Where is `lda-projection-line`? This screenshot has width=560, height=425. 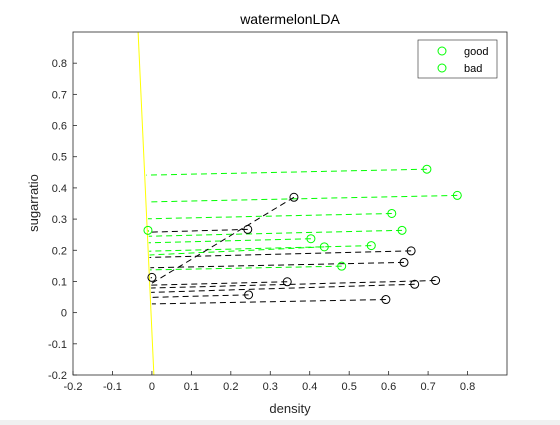 lda-projection-line is located at coordinates (146, 203).